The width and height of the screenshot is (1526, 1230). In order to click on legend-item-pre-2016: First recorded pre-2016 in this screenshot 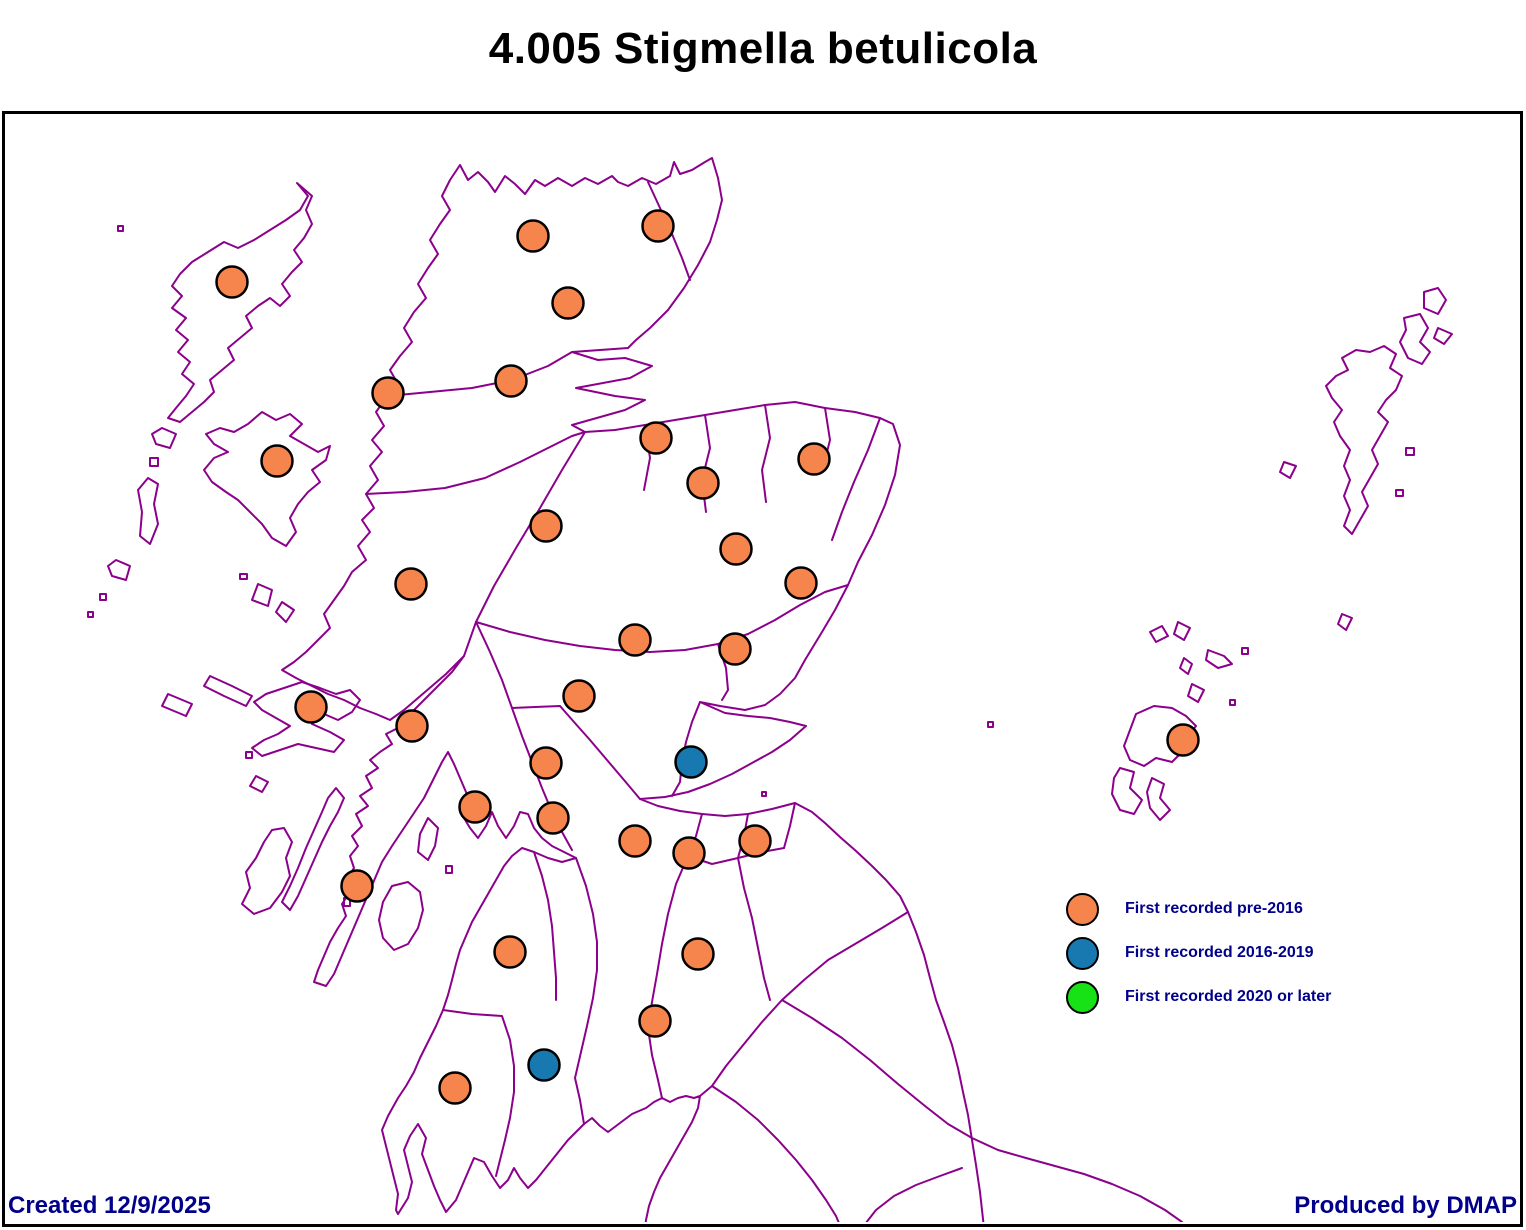, I will do `click(1171, 909)`.